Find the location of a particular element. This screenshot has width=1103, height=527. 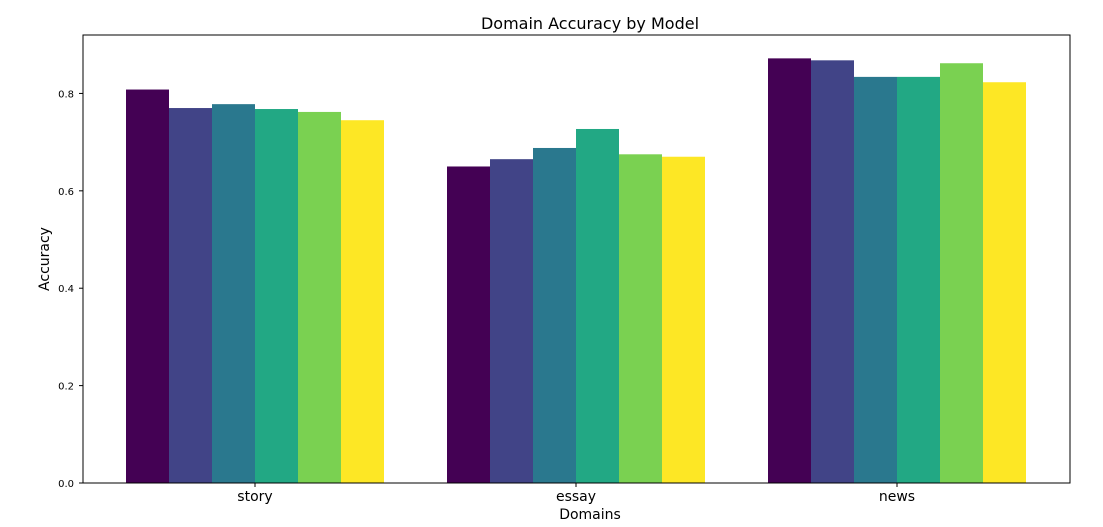

x-axis-label: Domains is located at coordinates (590, 515).